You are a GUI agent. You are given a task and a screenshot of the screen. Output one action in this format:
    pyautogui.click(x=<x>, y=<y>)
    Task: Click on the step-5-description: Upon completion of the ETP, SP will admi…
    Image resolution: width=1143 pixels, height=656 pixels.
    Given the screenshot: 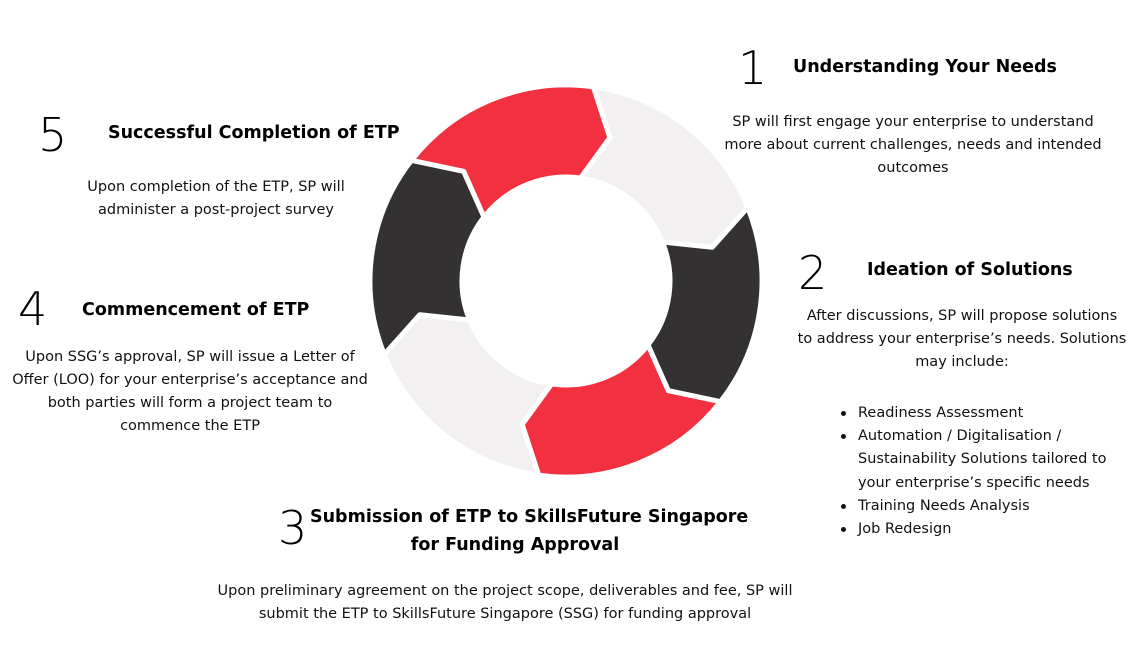 What is the action you would take?
    pyautogui.click(x=216, y=199)
    